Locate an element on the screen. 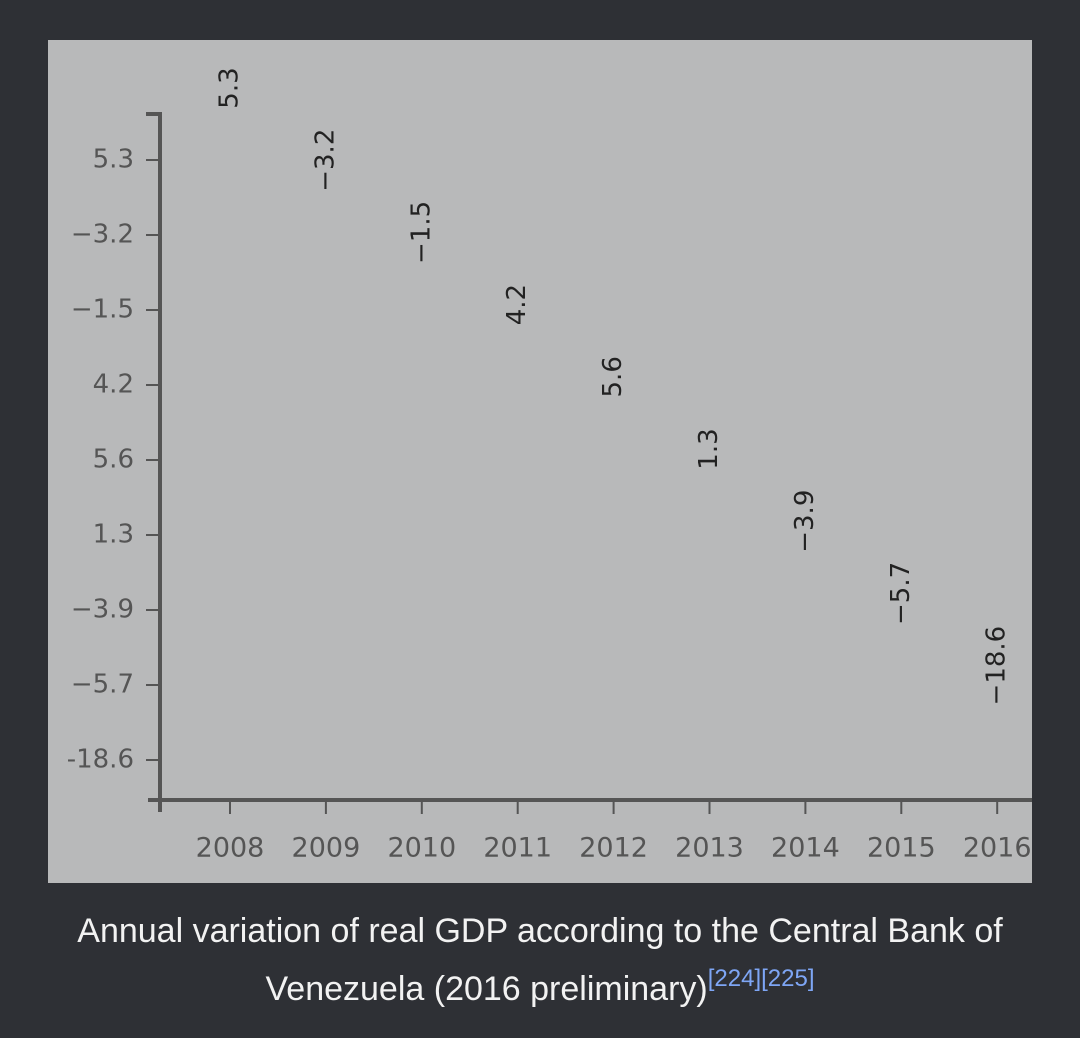 This screenshot has height=1038, width=1080. y-tick-label: -18.6 is located at coordinates (100, 760).